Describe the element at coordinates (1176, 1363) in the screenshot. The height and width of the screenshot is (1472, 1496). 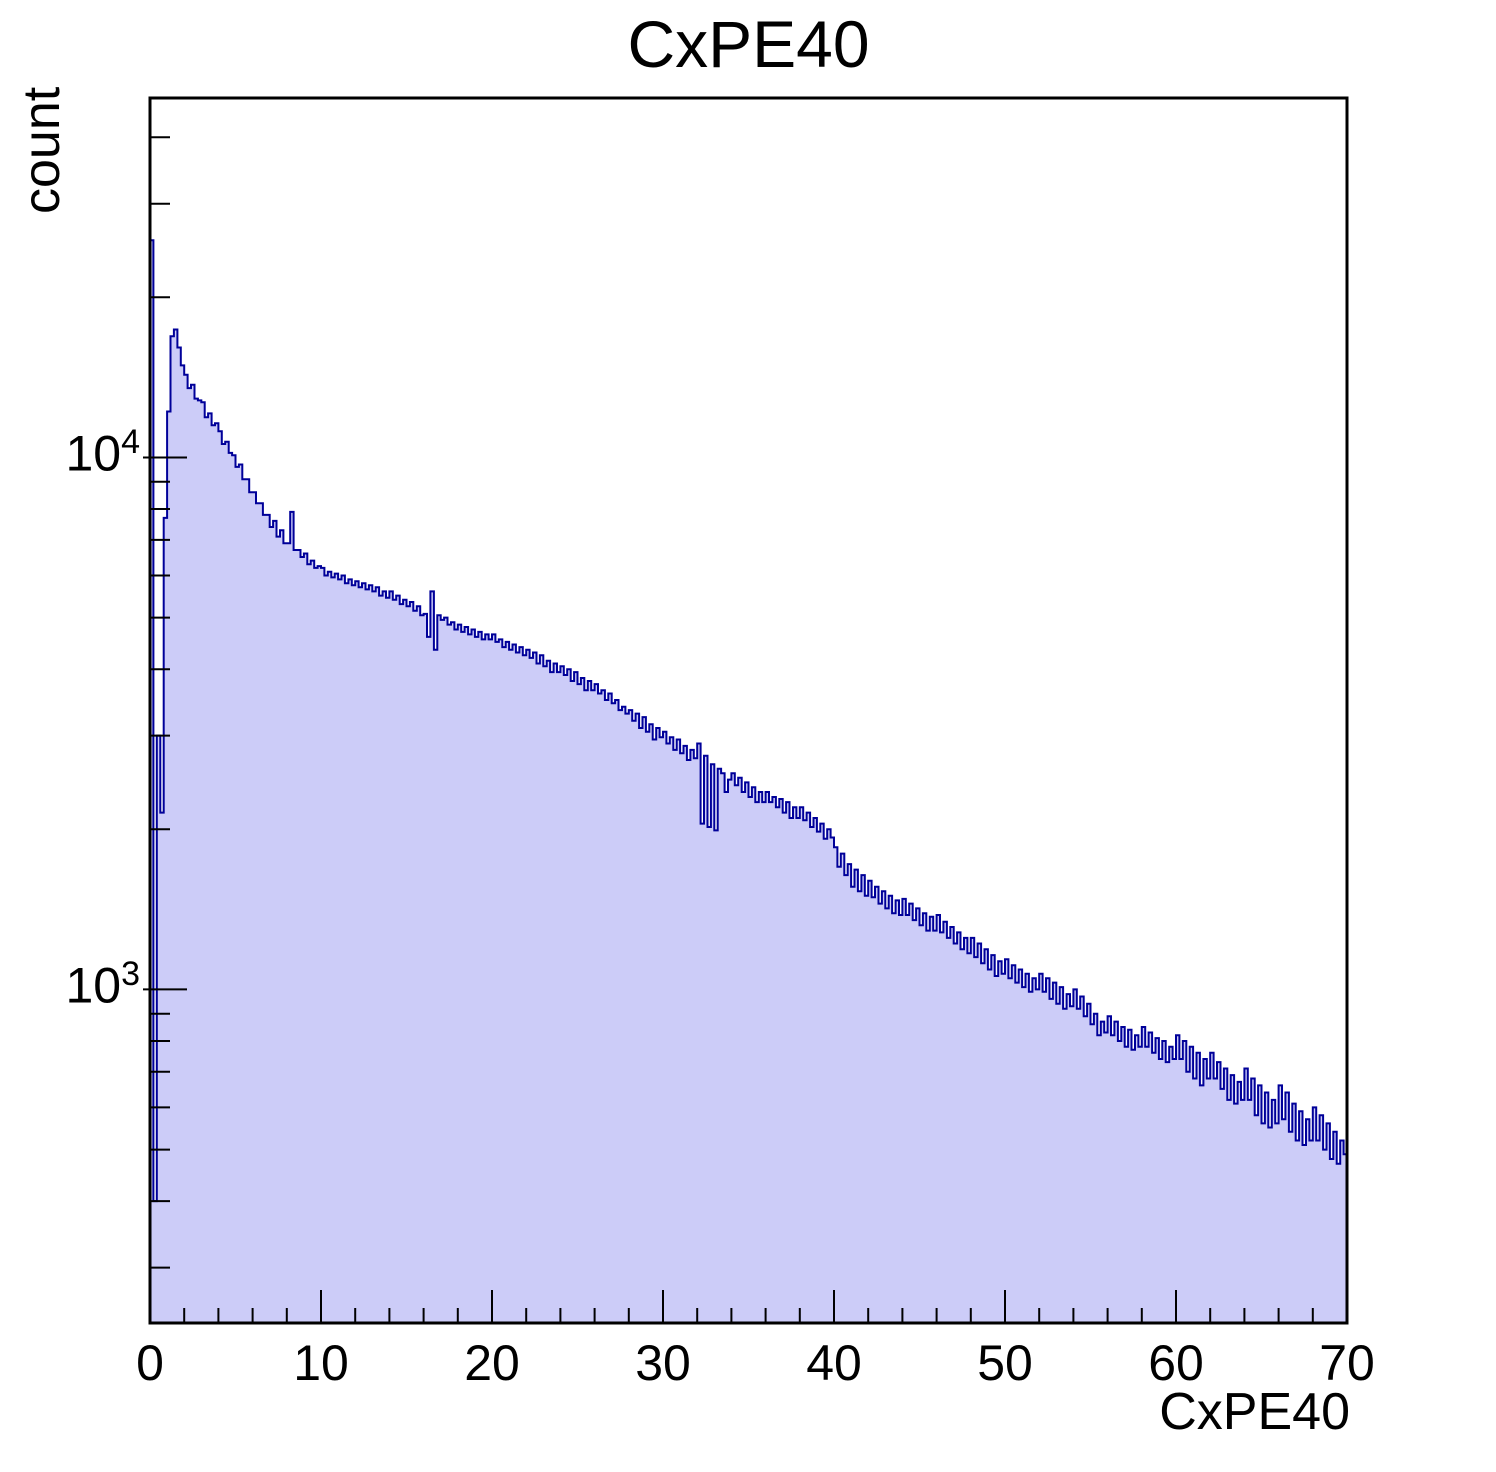
I see `x-tick-label: 60` at that location.